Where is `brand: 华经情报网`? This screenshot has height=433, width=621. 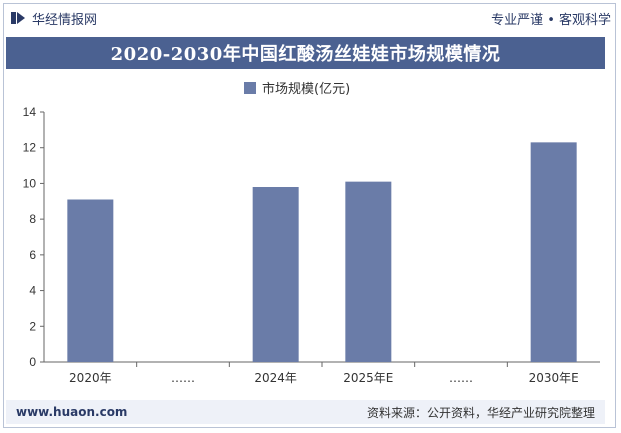
brand: 华经情报网 is located at coordinates (53, 18).